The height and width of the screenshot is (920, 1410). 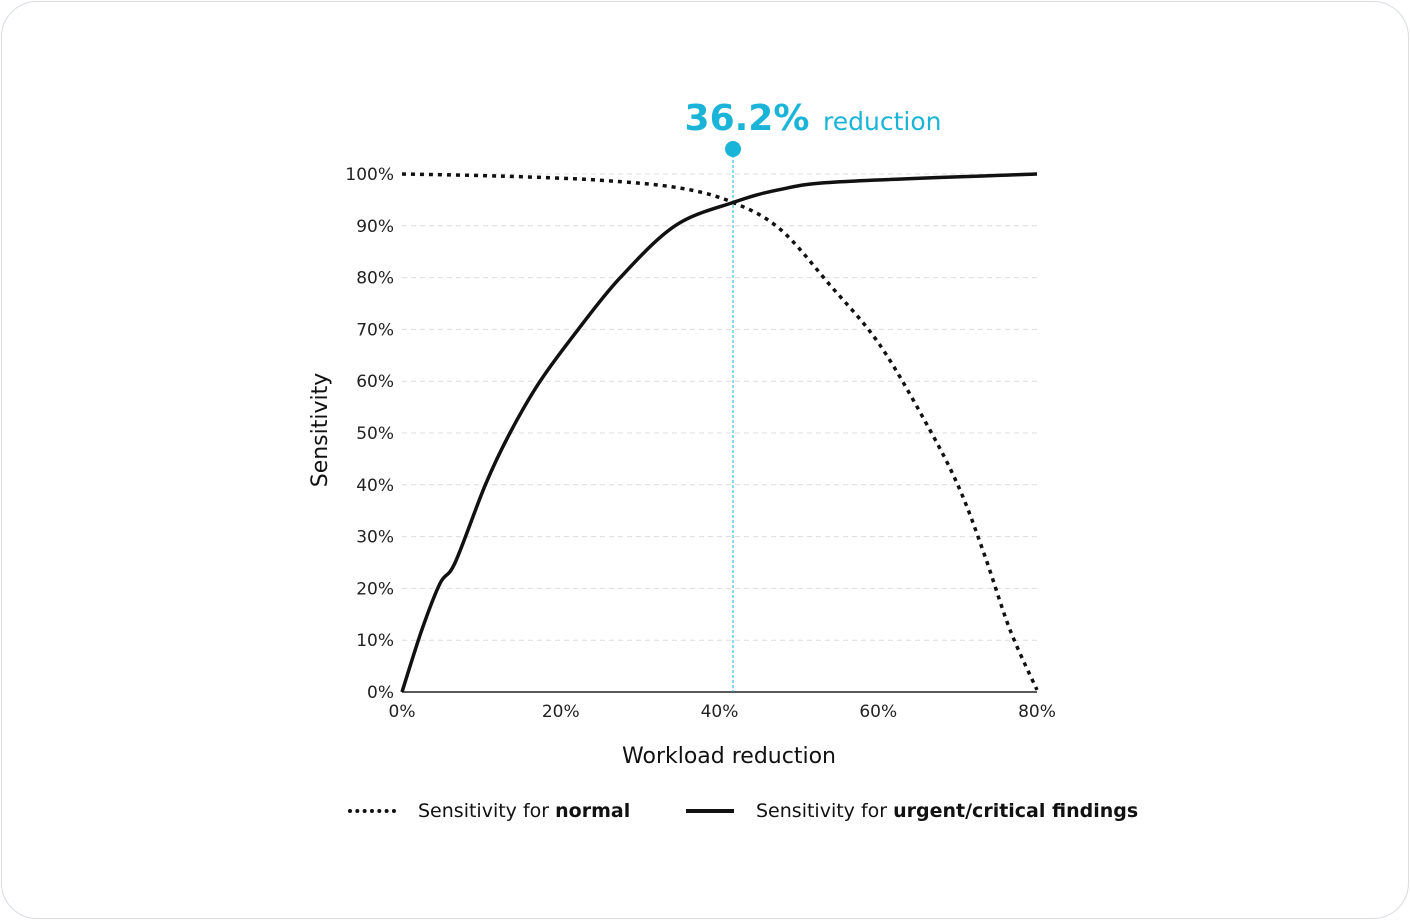 What do you see at coordinates (882, 121) in the screenshot?
I see `annotation-text: reduction` at bounding box center [882, 121].